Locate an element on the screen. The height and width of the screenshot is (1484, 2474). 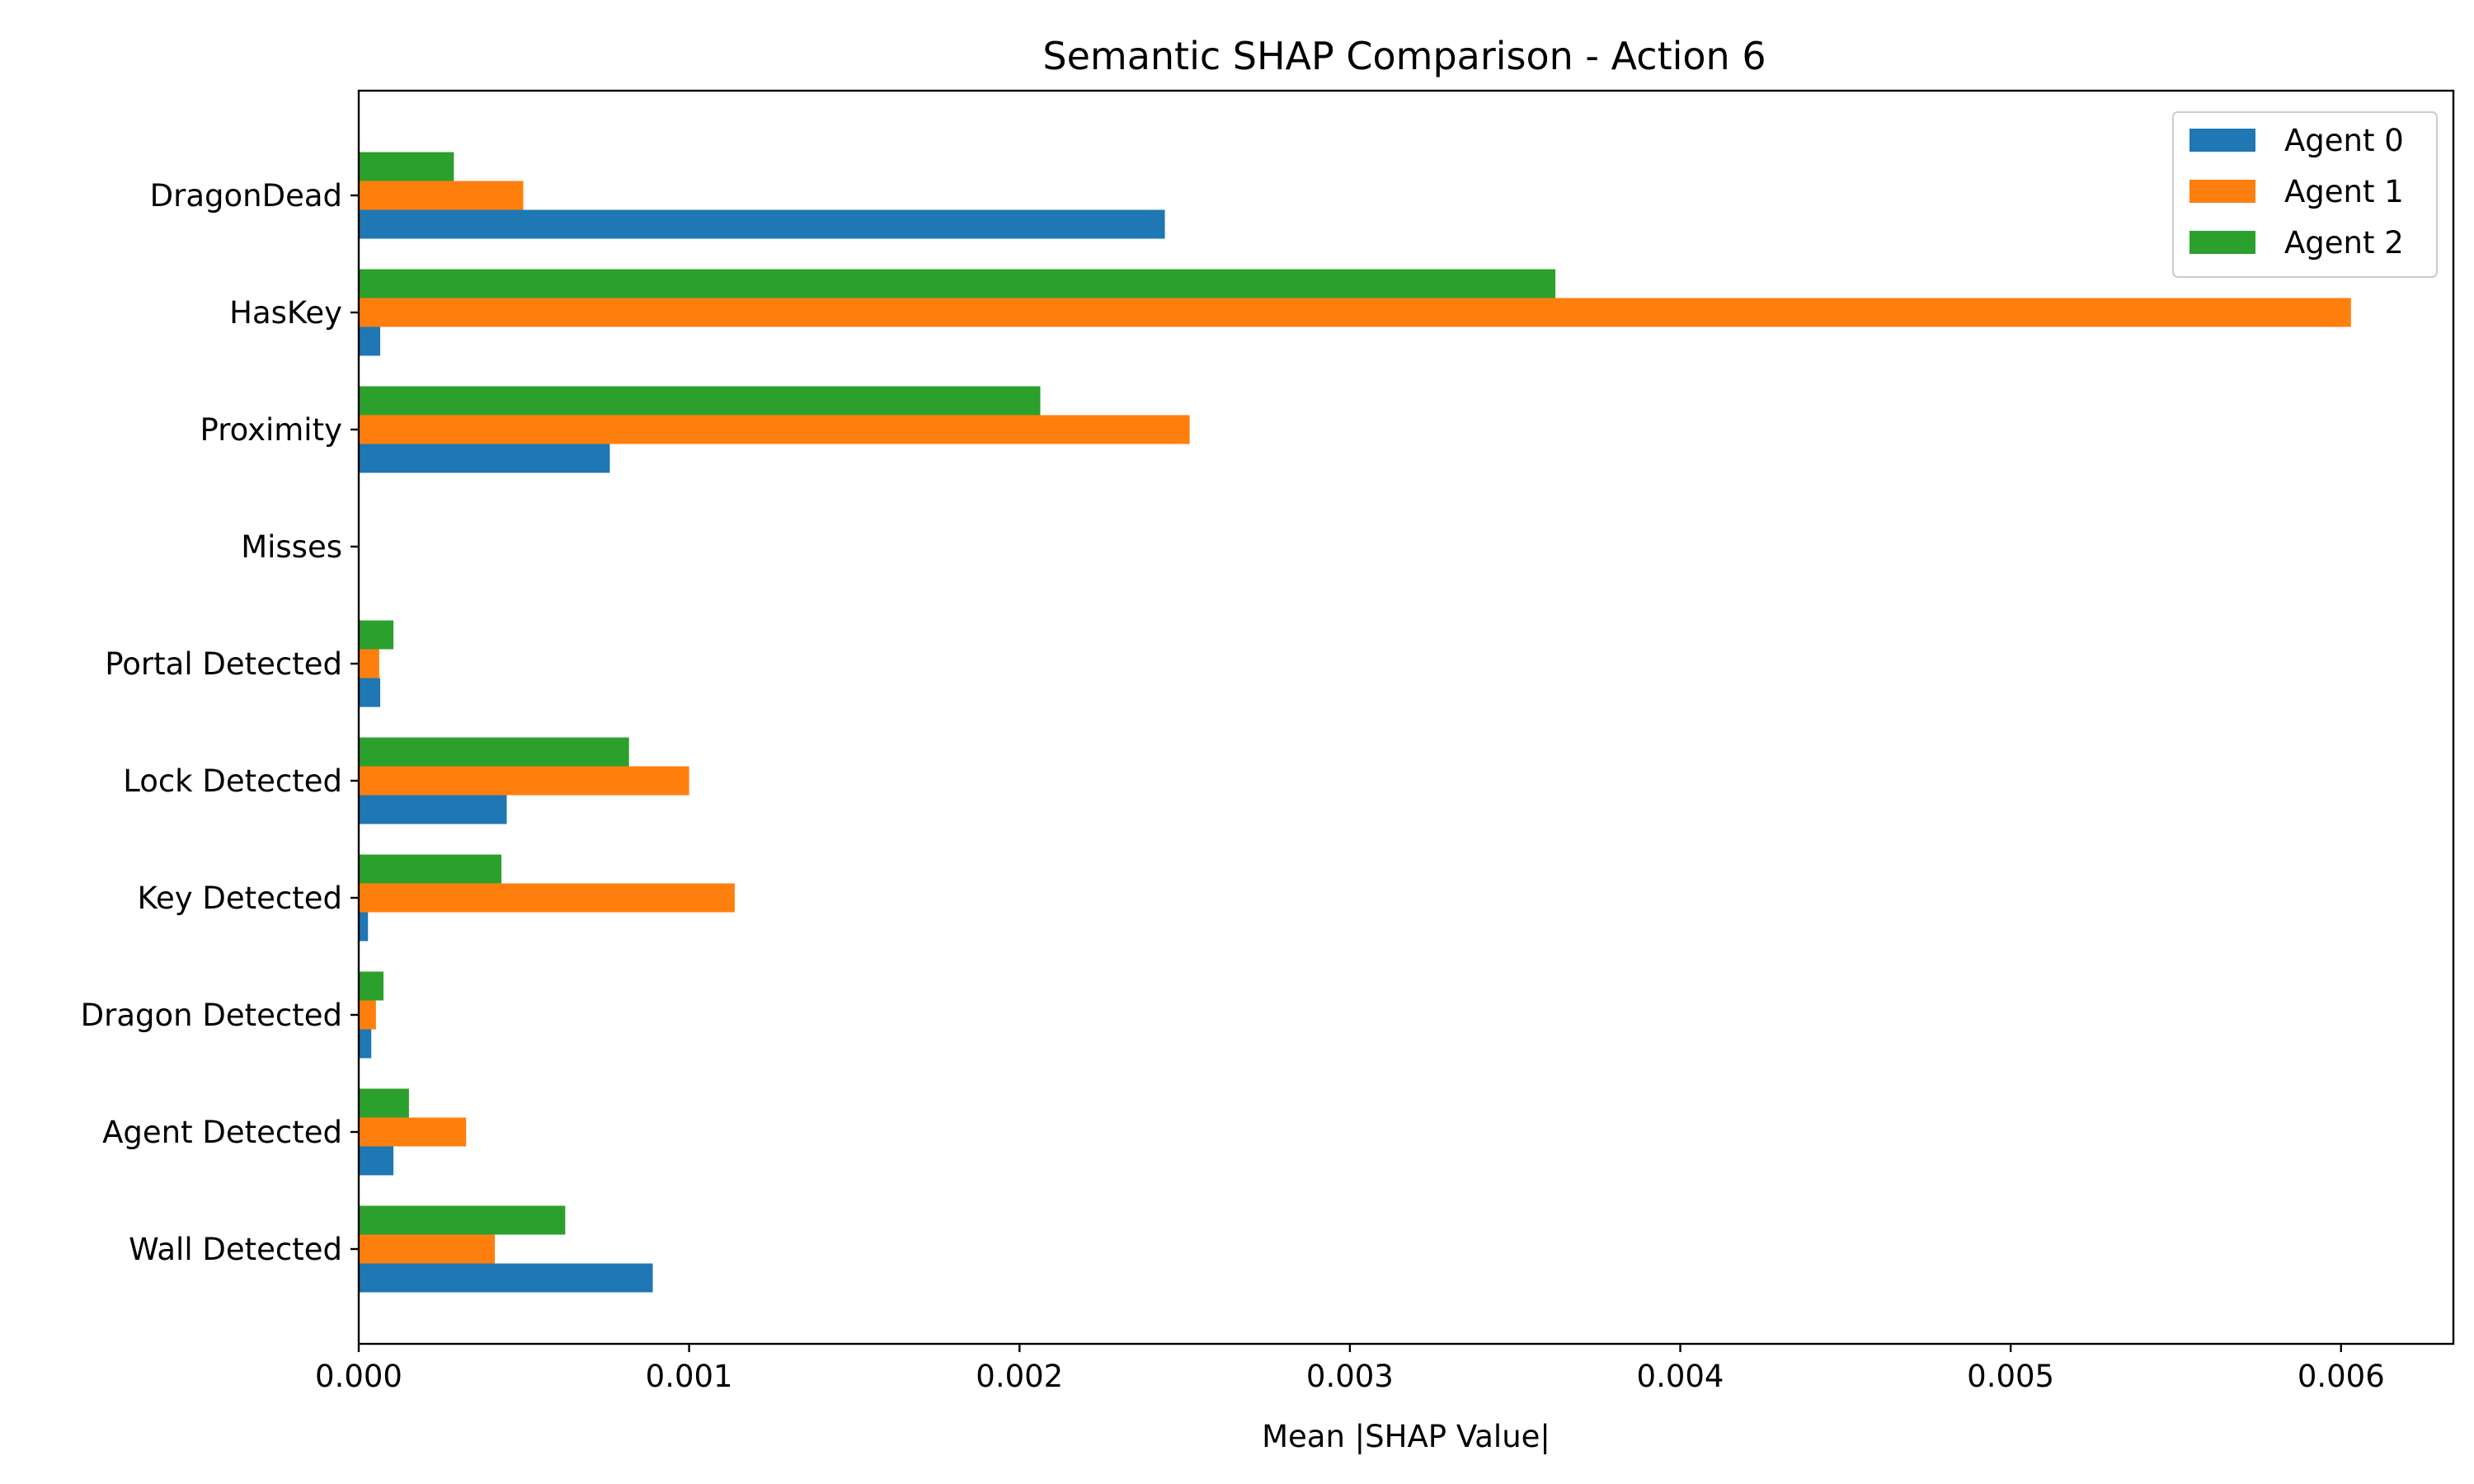
y-tick-label: Lock Detected is located at coordinates (232, 781).